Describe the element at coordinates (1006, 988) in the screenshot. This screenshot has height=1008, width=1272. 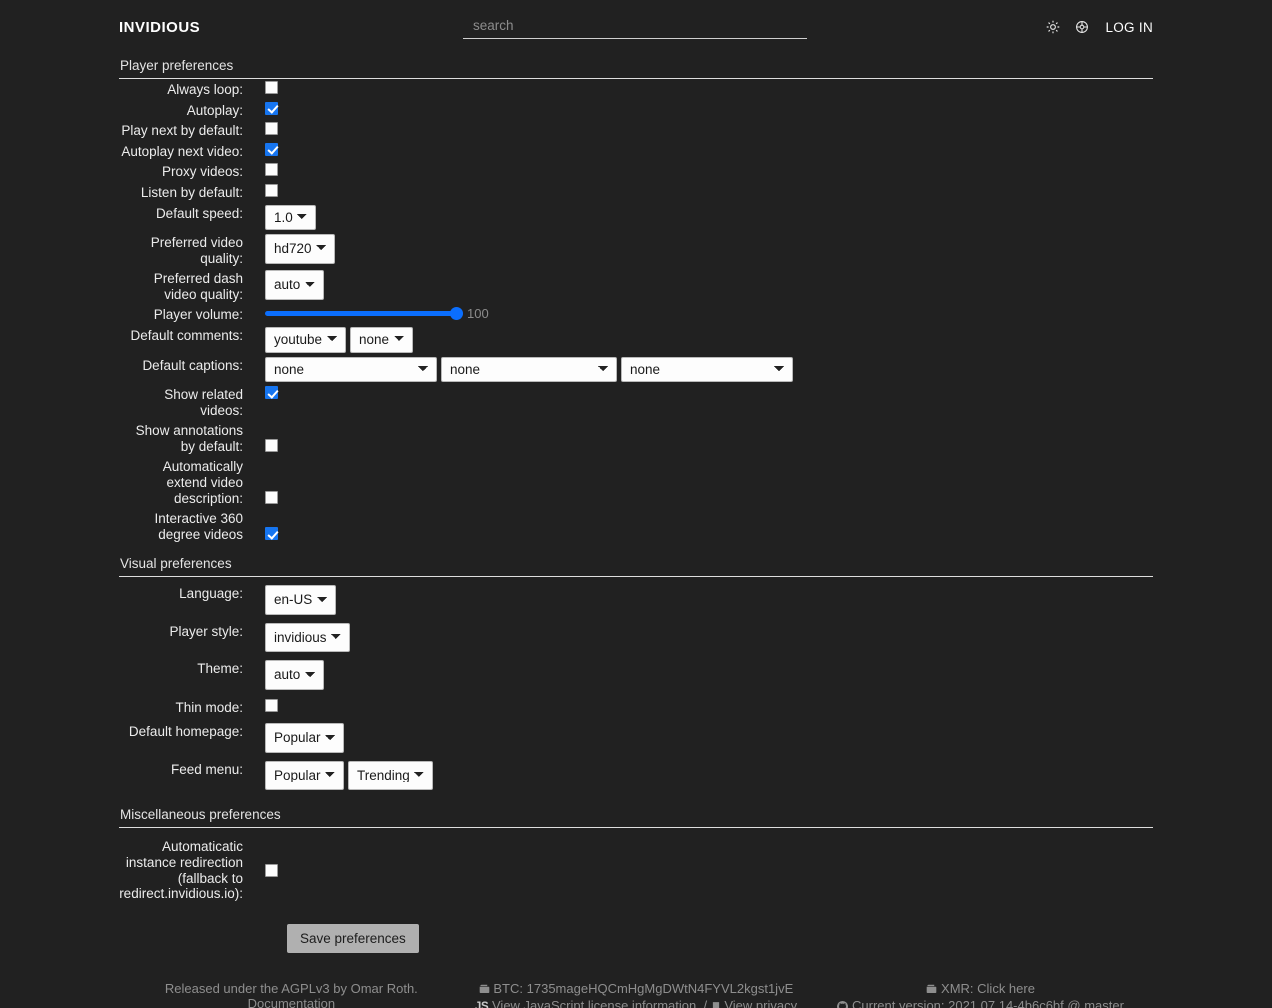
I see `xmr-link: Click here` at that location.